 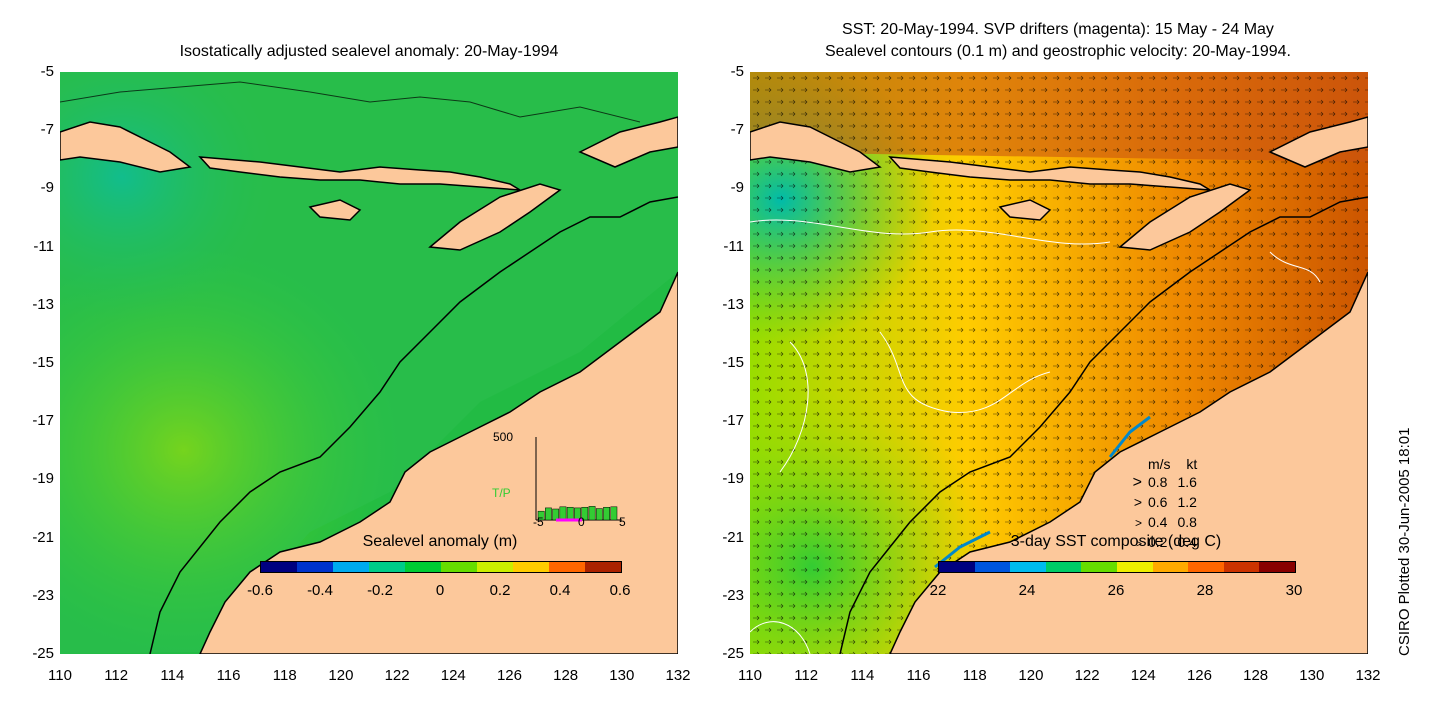 I want to click on left-xtick-label: 130, so click(x=622, y=675).